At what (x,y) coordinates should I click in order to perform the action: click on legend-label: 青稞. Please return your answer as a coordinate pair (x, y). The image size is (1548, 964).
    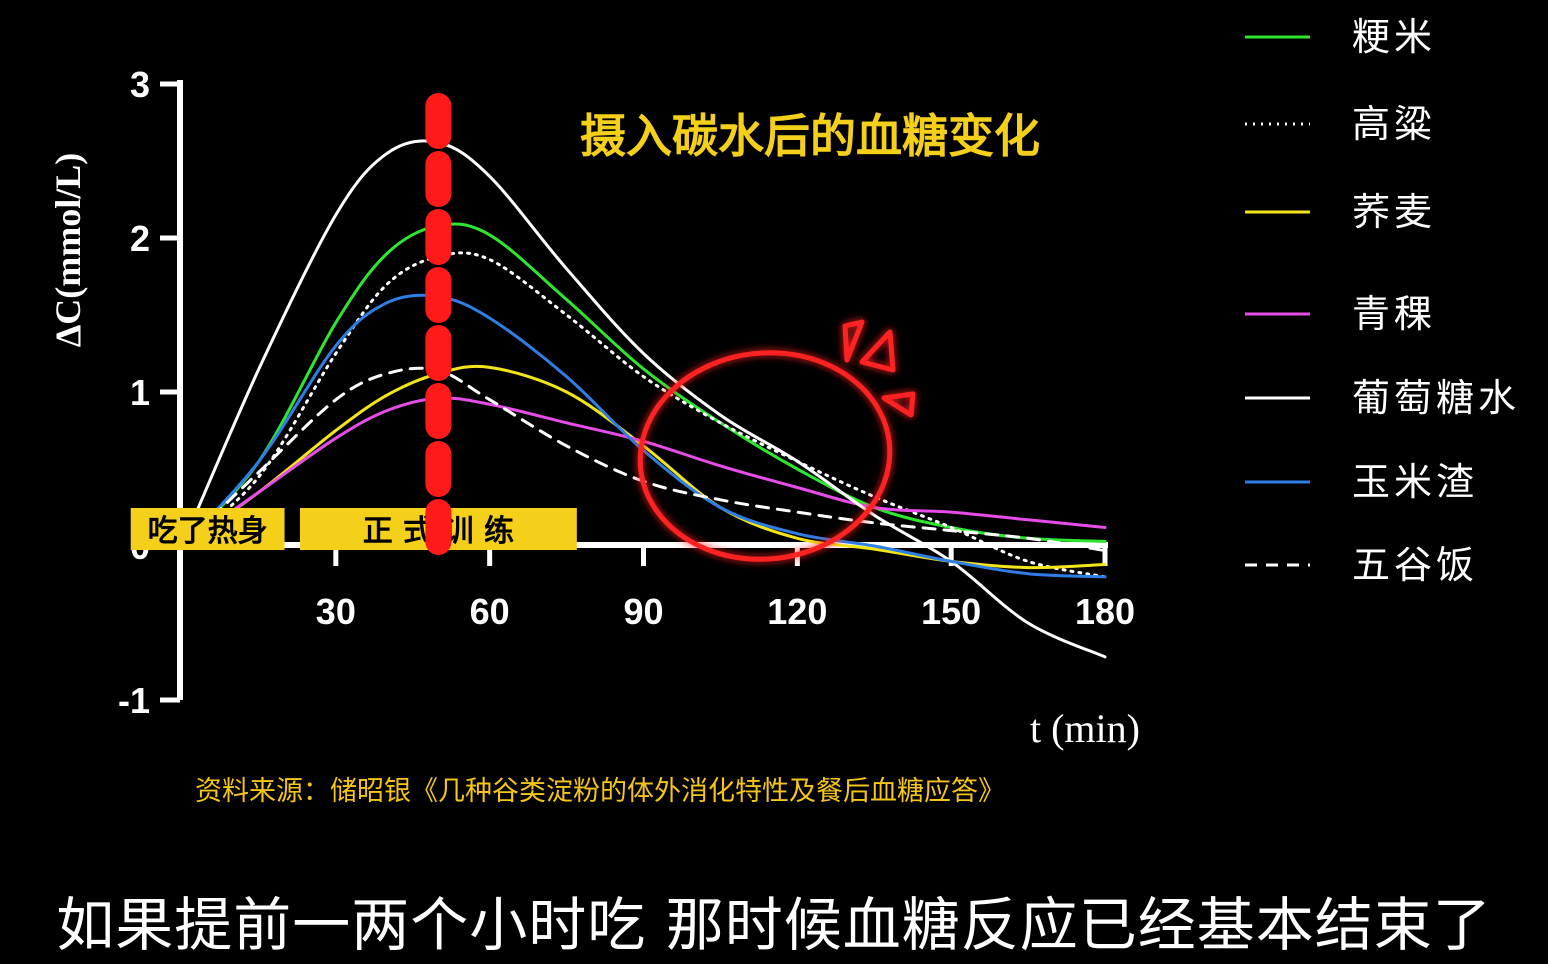
    Looking at the image, I should click on (1394, 314).